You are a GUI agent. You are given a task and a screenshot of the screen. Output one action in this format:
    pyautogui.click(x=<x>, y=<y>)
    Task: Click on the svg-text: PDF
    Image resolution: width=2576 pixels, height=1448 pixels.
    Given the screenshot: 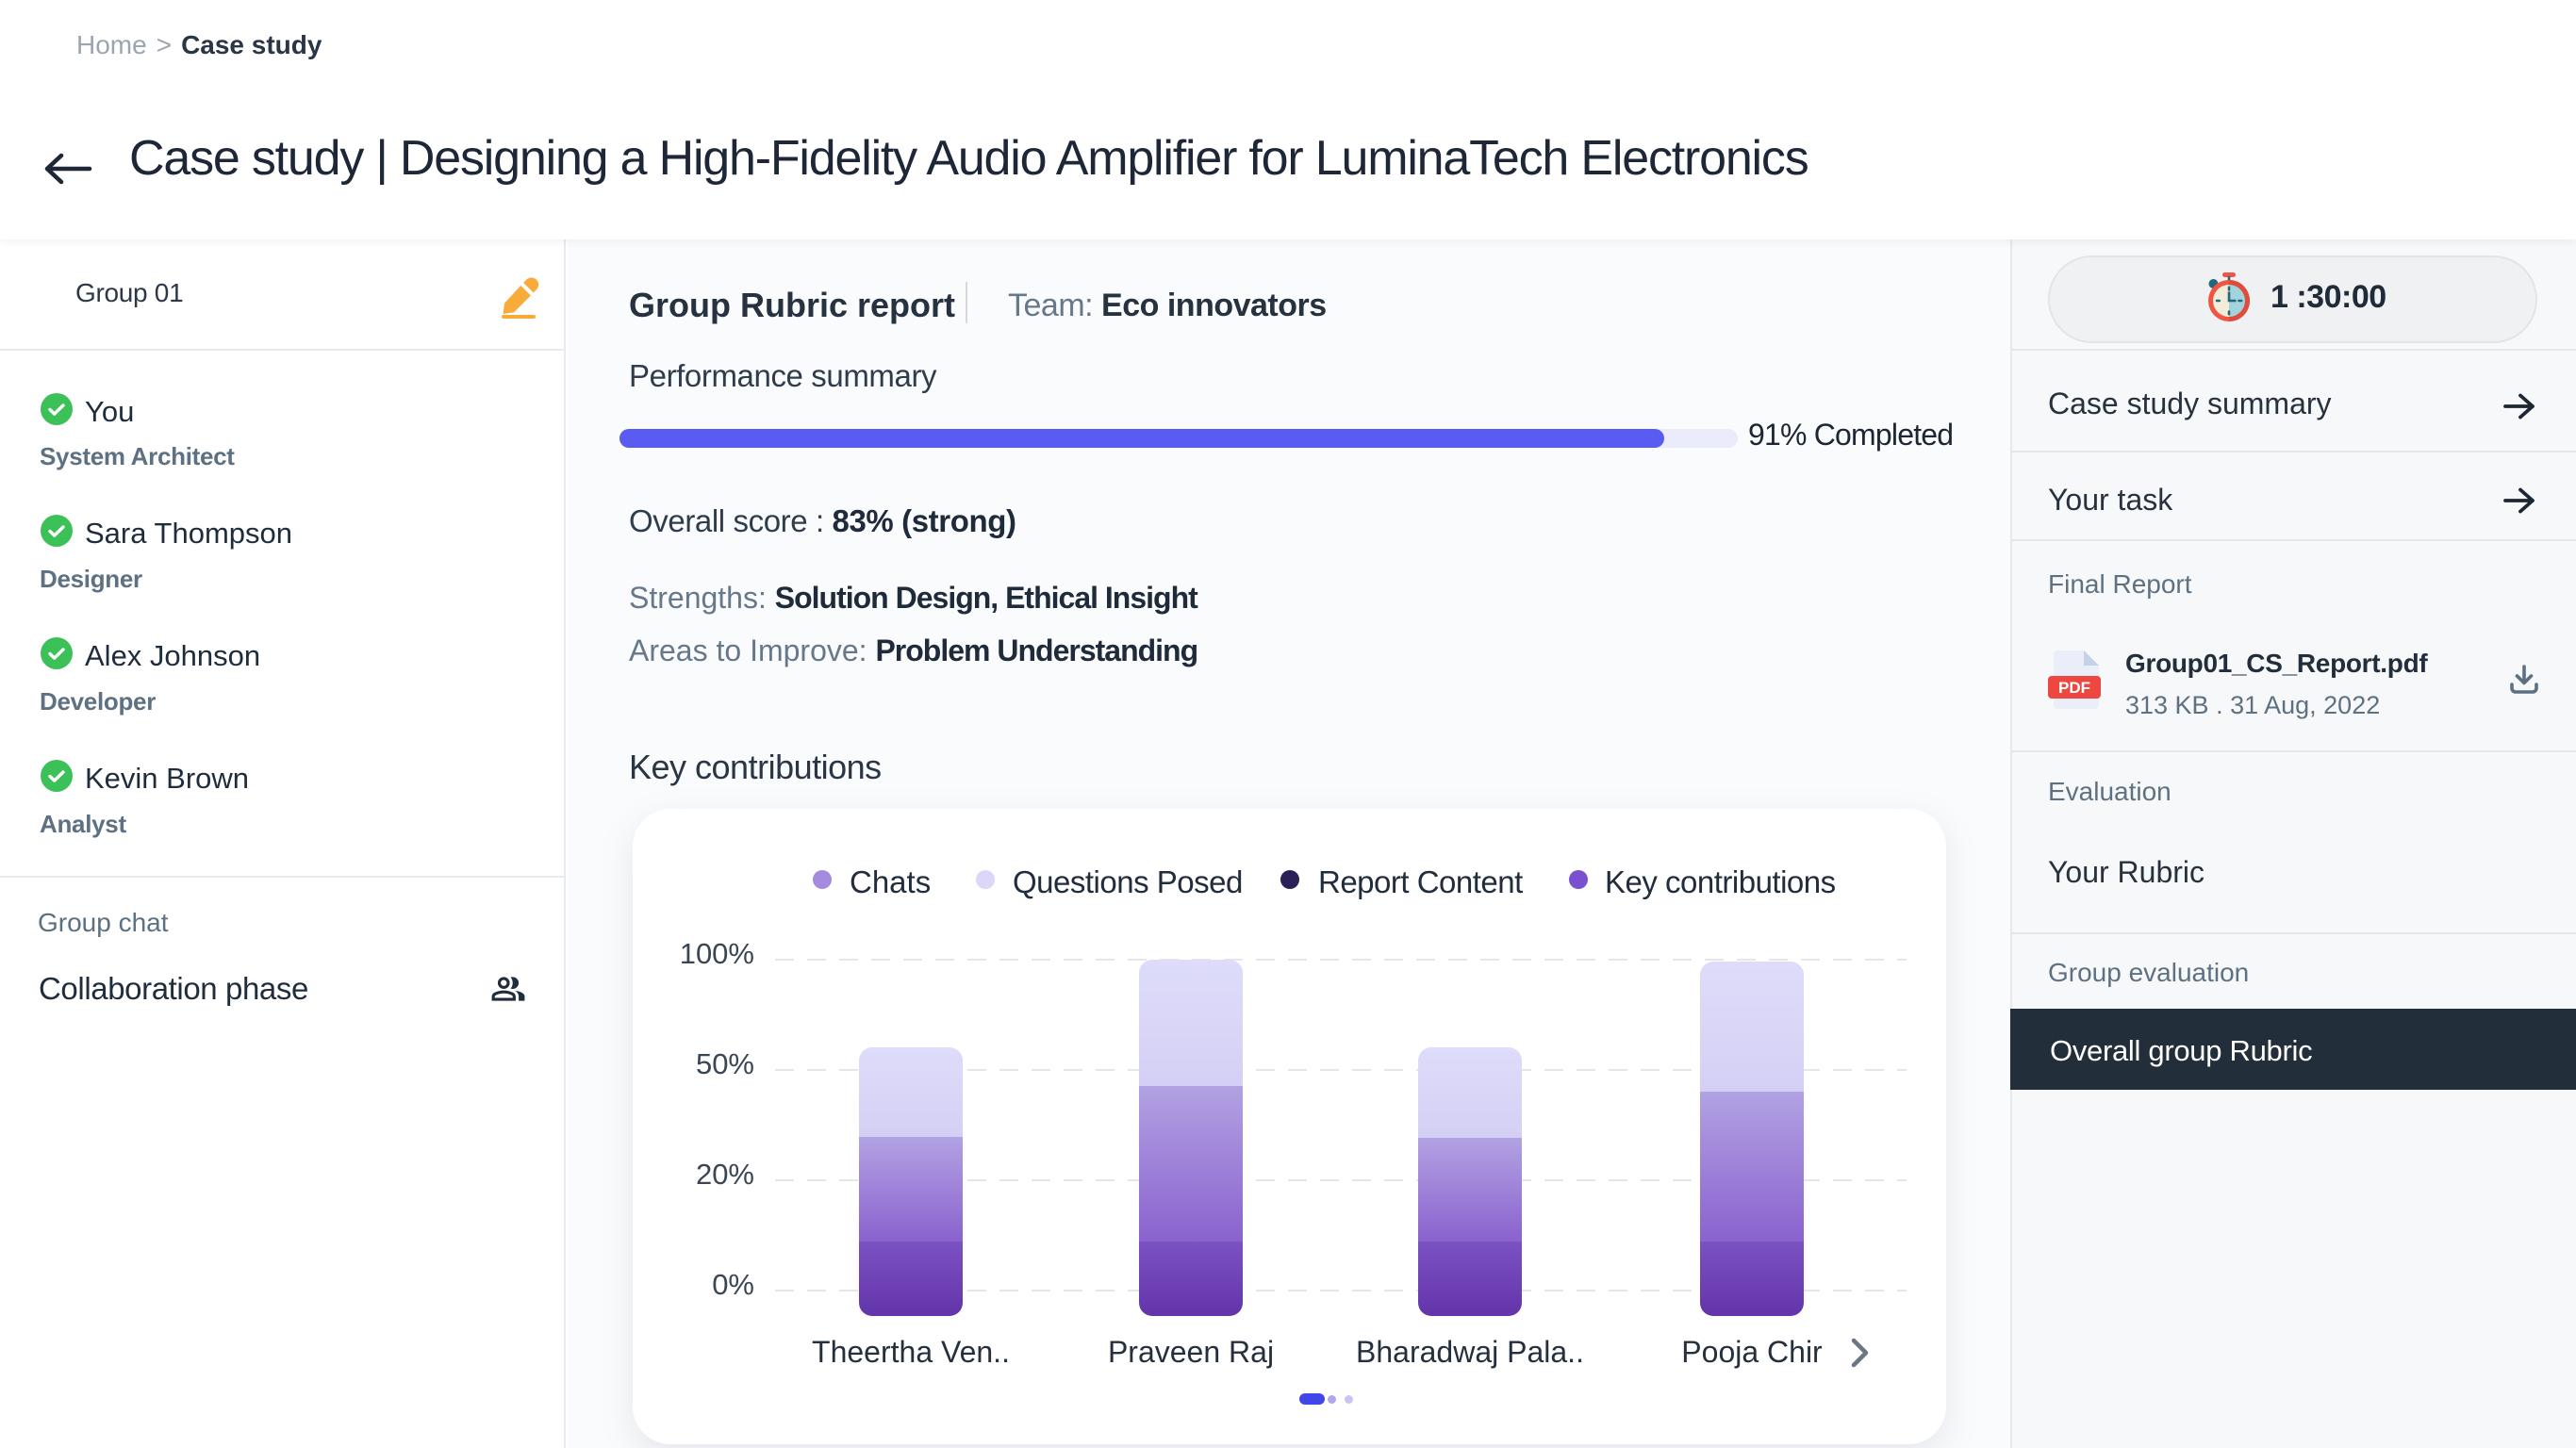 What is the action you would take?
    pyautogui.click(x=2074, y=688)
    